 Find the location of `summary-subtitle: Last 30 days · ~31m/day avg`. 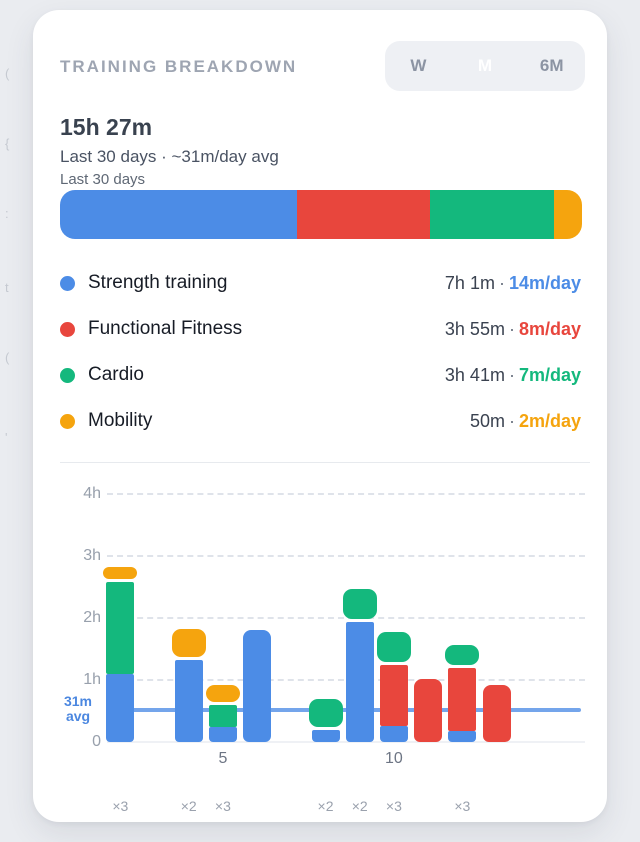

summary-subtitle: Last 30 days · ~31m/day avg is located at coordinates (169, 156).